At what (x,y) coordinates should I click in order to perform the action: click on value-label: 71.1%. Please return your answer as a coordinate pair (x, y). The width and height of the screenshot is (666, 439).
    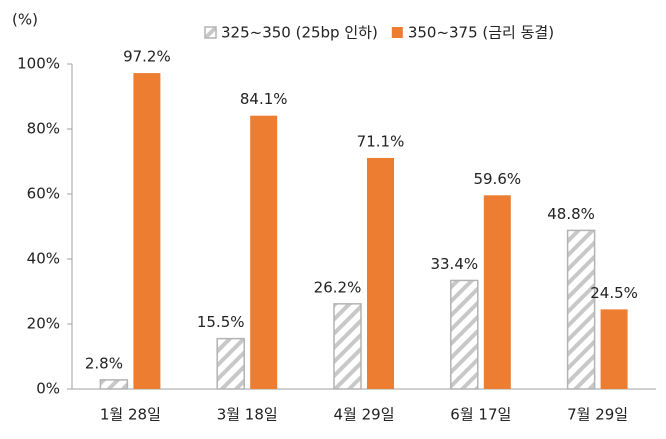
    Looking at the image, I should click on (381, 141).